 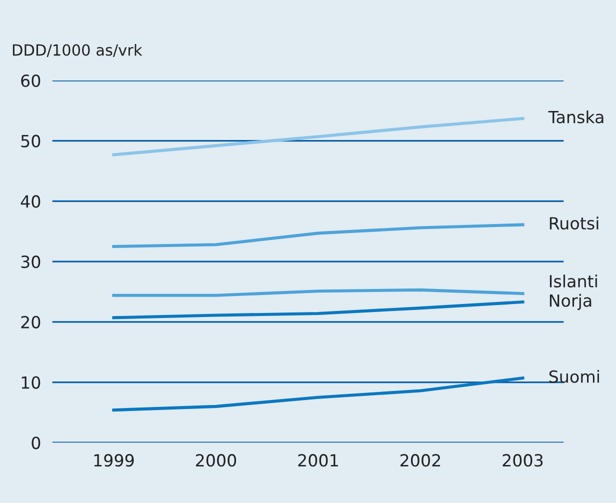 What do you see at coordinates (522, 460) in the screenshot?
I see `x-tick-label: 2003` at bounding box center [522, 460].